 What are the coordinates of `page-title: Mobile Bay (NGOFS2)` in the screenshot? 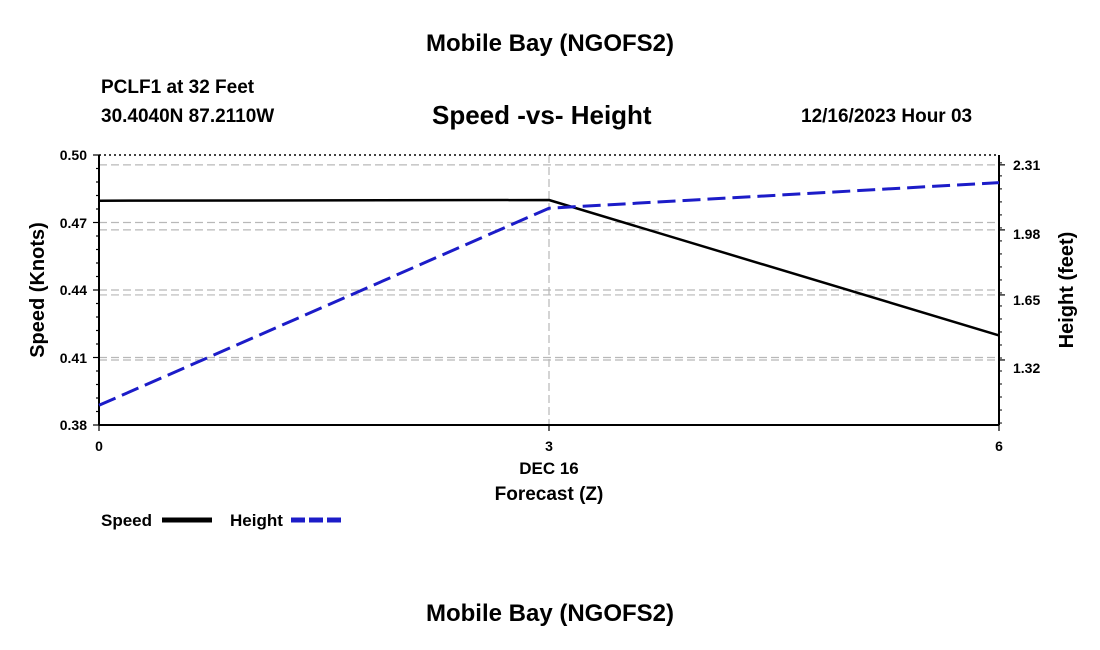 It's located at (550, 43).